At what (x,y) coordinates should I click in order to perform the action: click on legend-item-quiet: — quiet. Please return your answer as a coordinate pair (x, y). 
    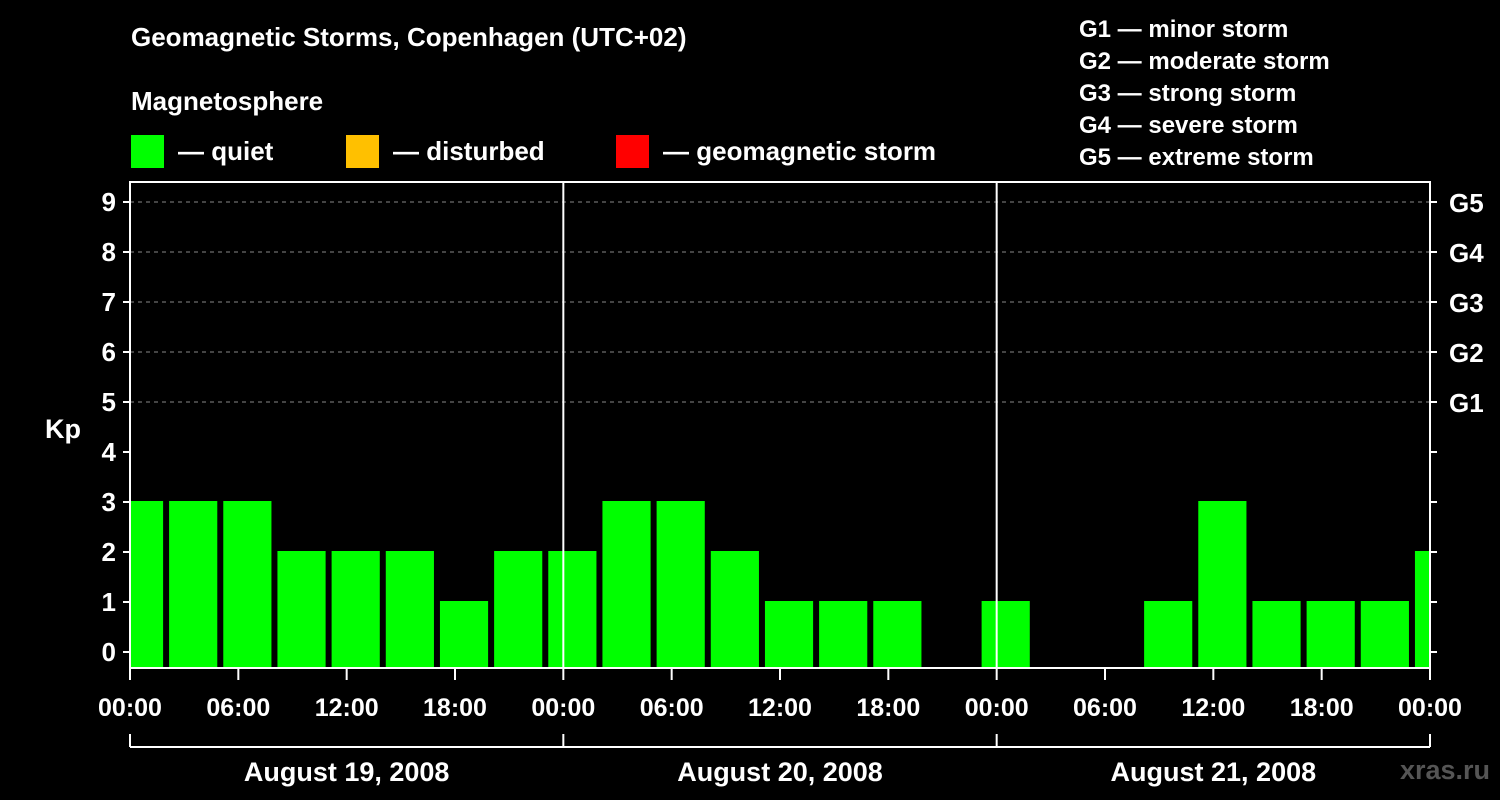
    Looking at the image, I should click on (202, 151).